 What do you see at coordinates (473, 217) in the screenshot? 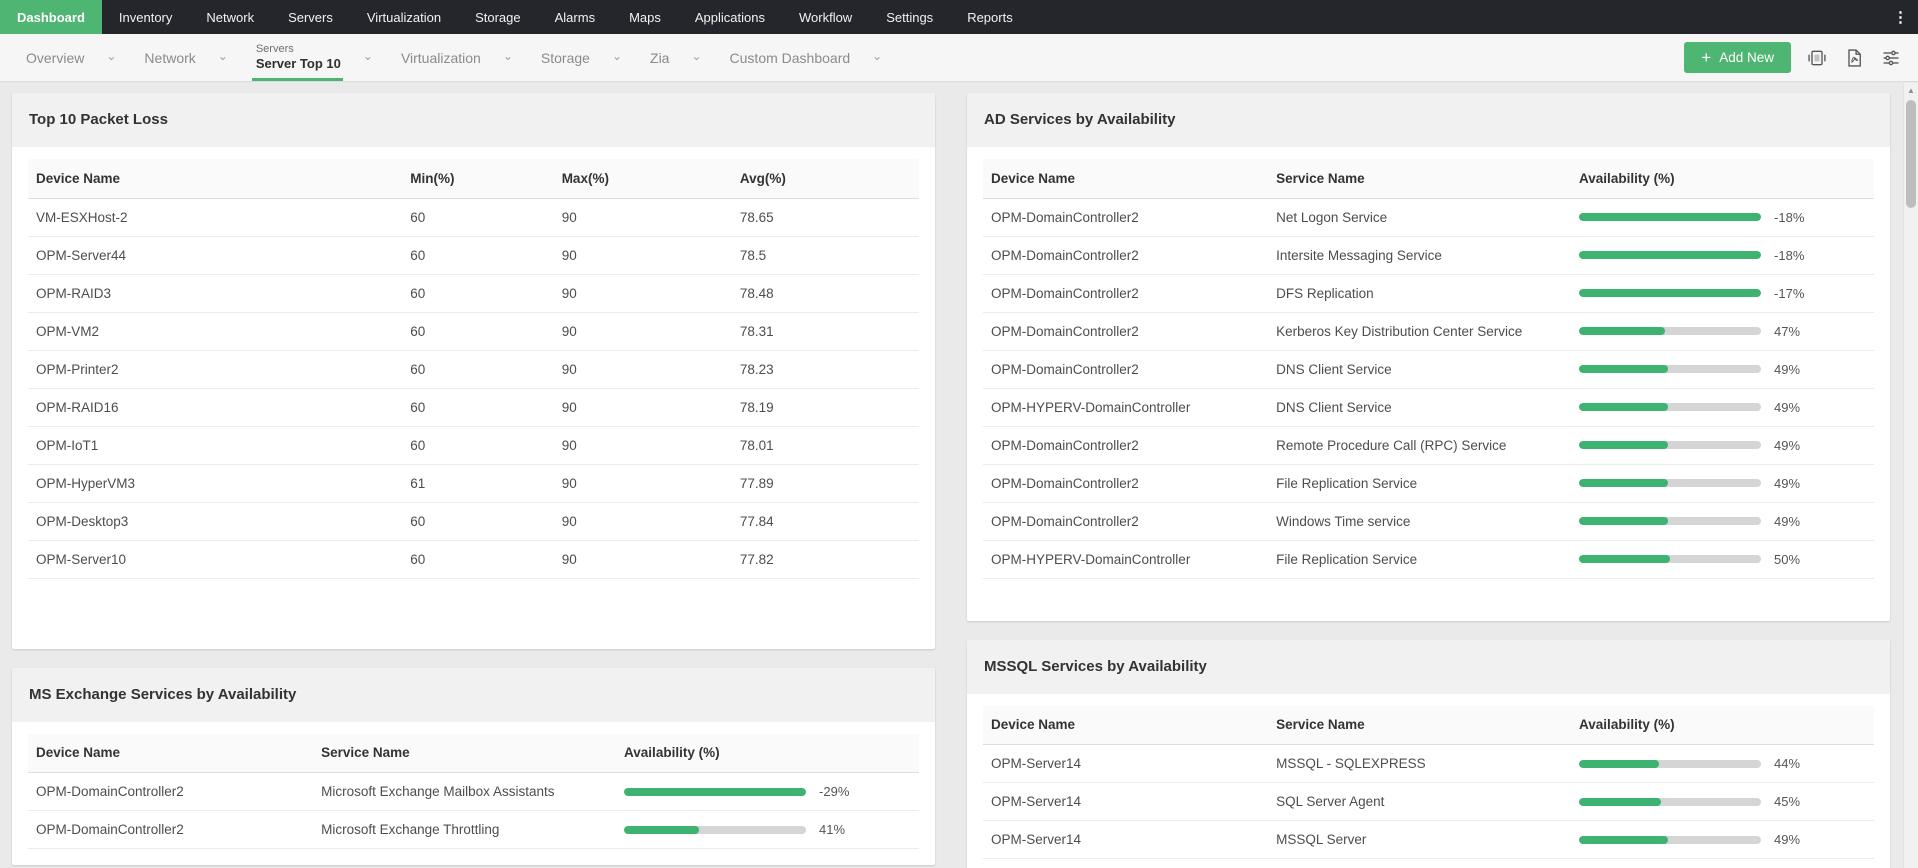
I see `table-row: VM-ESXHost-2 60 90 78.65` at bounding box center [473, 217].